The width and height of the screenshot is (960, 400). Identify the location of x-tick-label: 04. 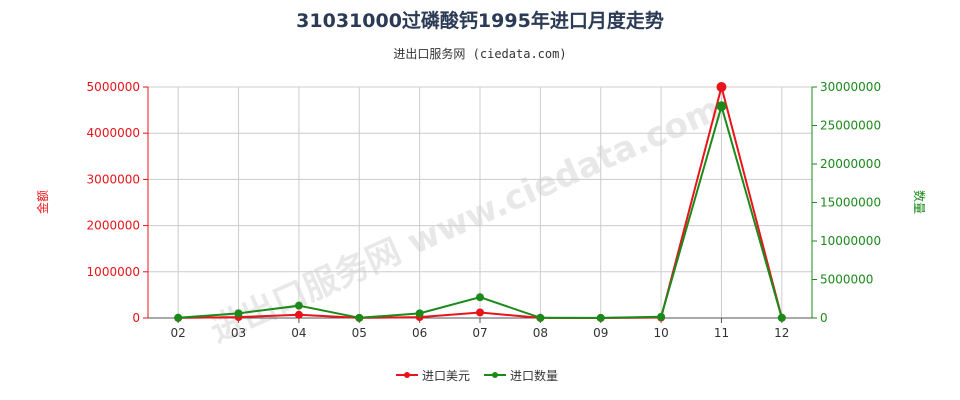
(298, 333).